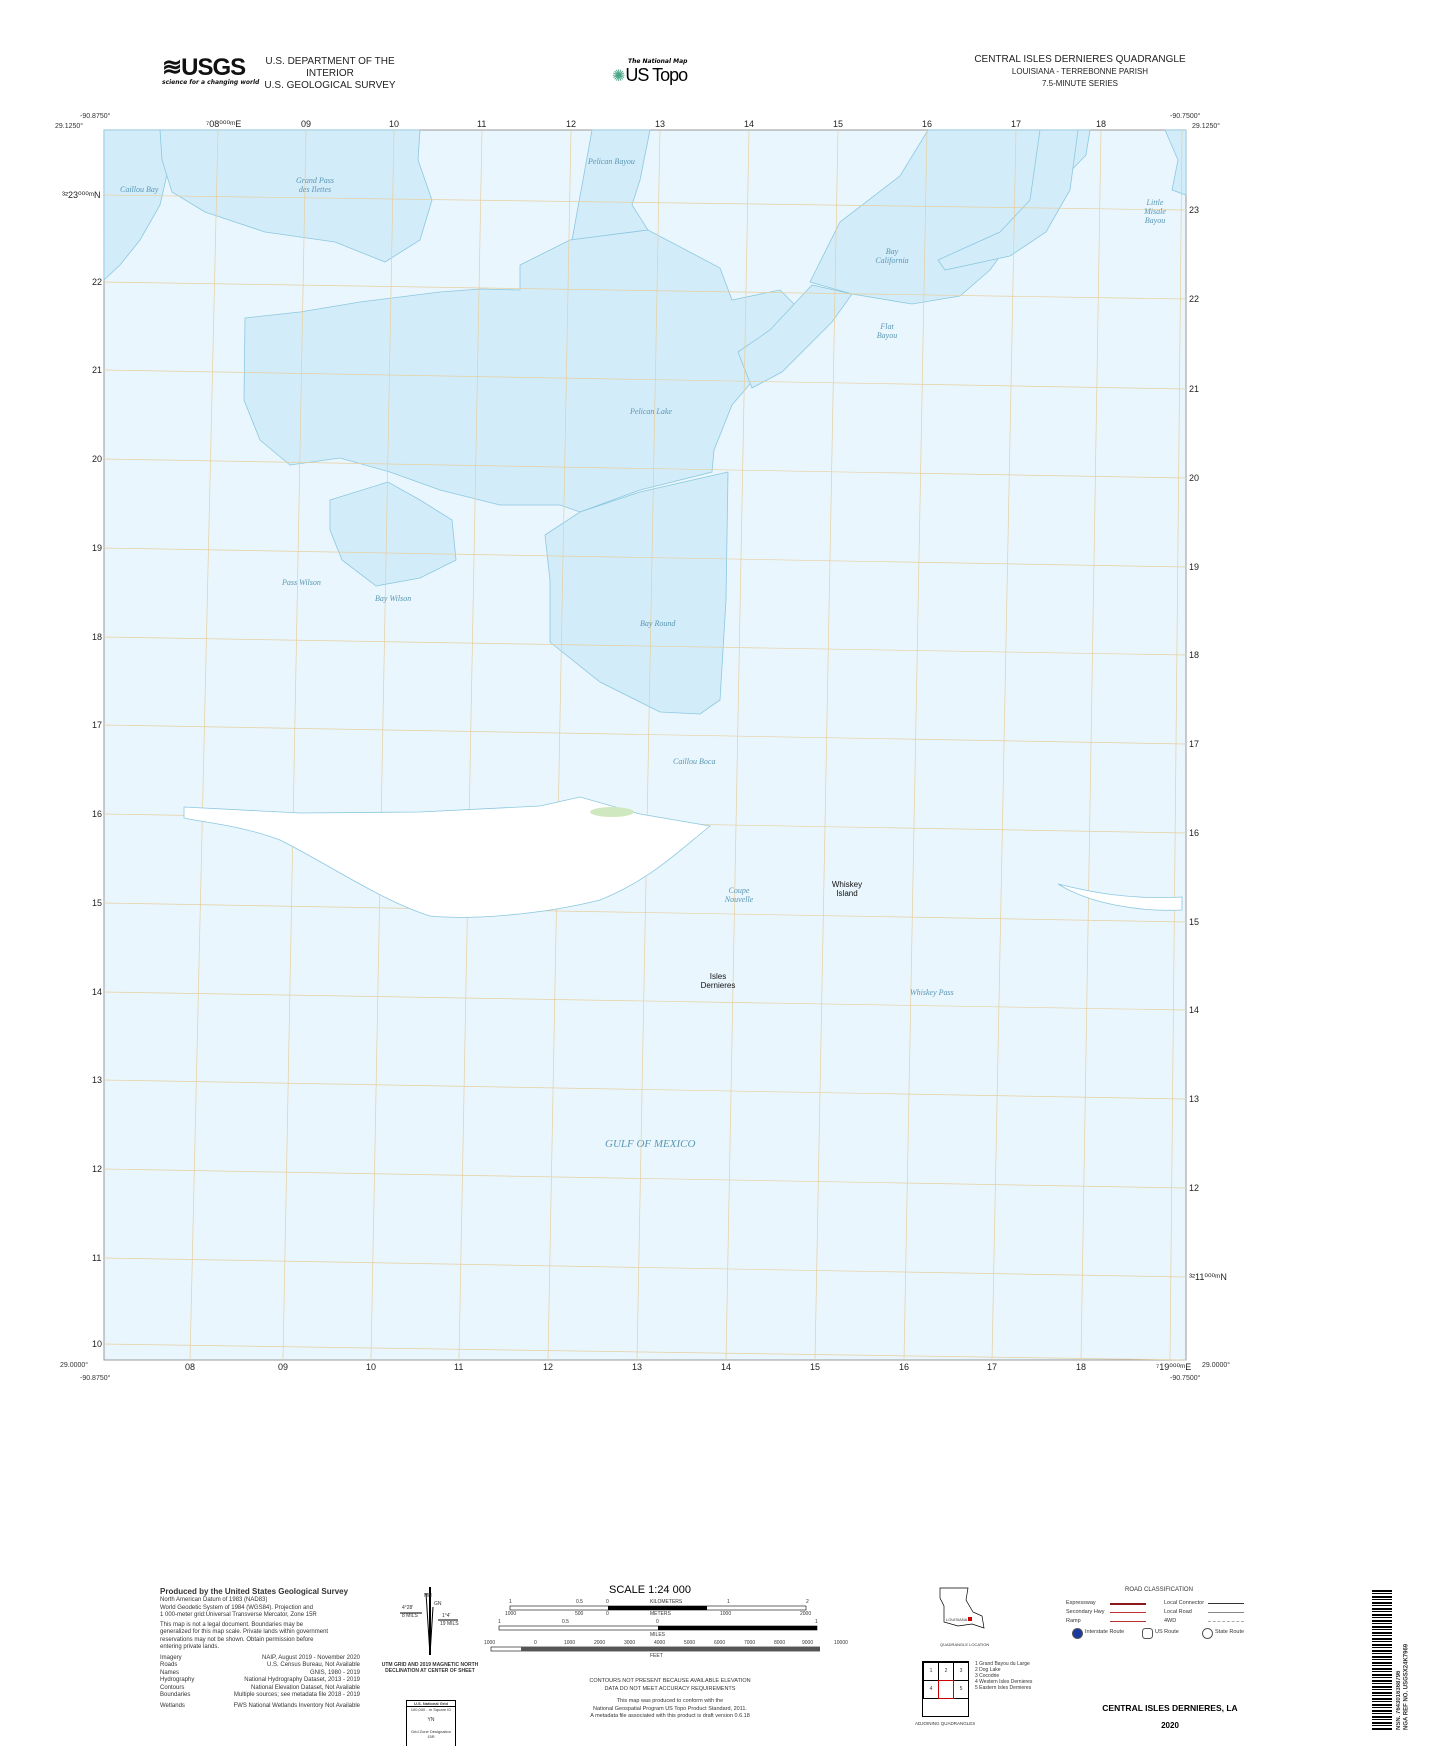  Describe the element at coordinates (660, 1643) in the screenshot. I see `scale-label: 4000` at that location.